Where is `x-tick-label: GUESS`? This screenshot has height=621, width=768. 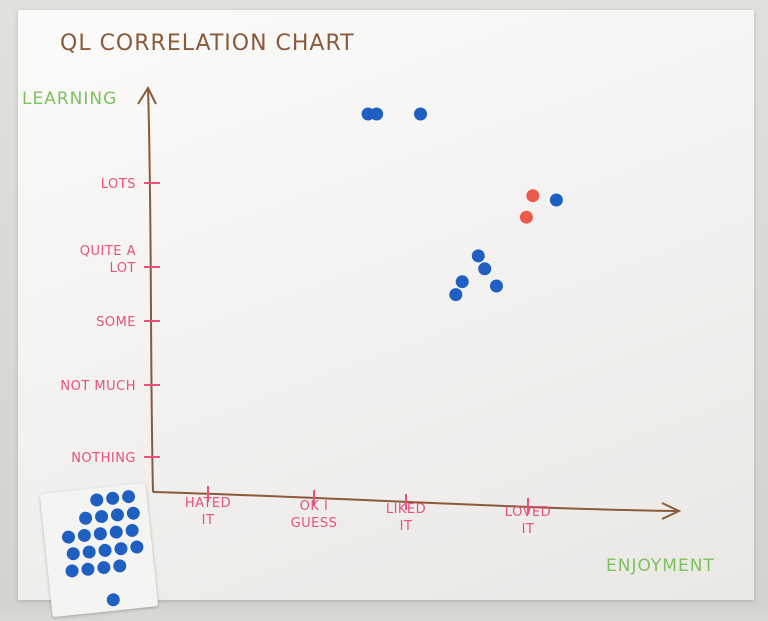 x-tick-label: GUESS is located at coordinates (314, 523).